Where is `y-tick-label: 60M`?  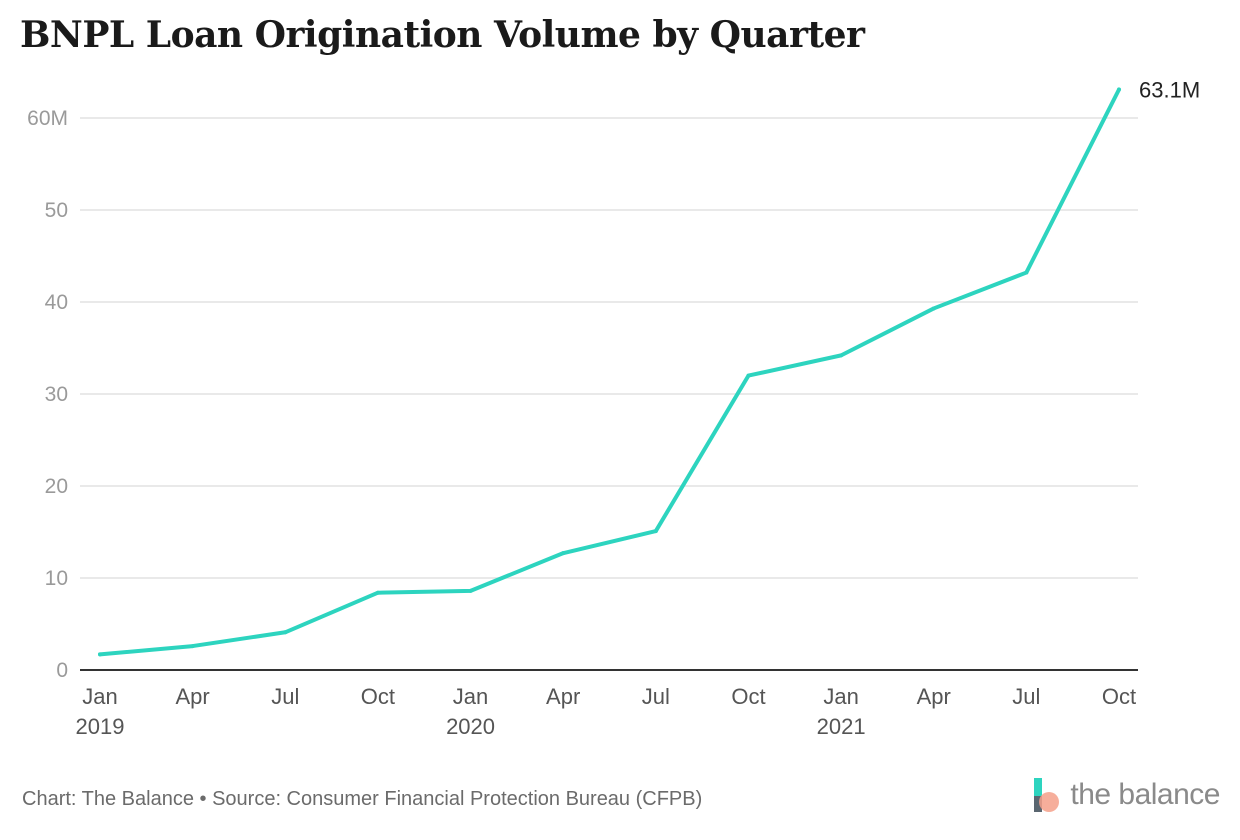
y-tick-label: 60M is located at coordinates (47, 118).